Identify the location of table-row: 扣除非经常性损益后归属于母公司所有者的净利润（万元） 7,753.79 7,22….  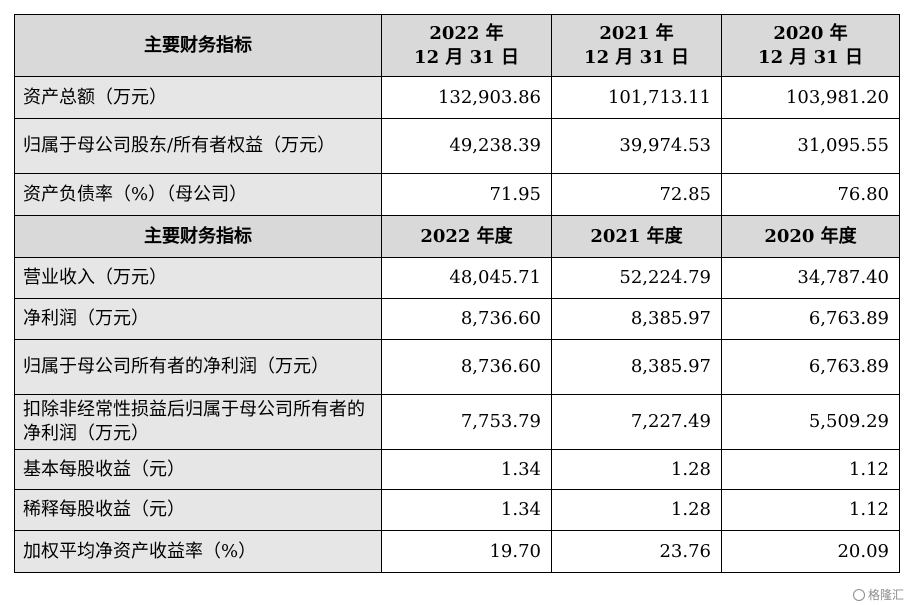
(457, 422).